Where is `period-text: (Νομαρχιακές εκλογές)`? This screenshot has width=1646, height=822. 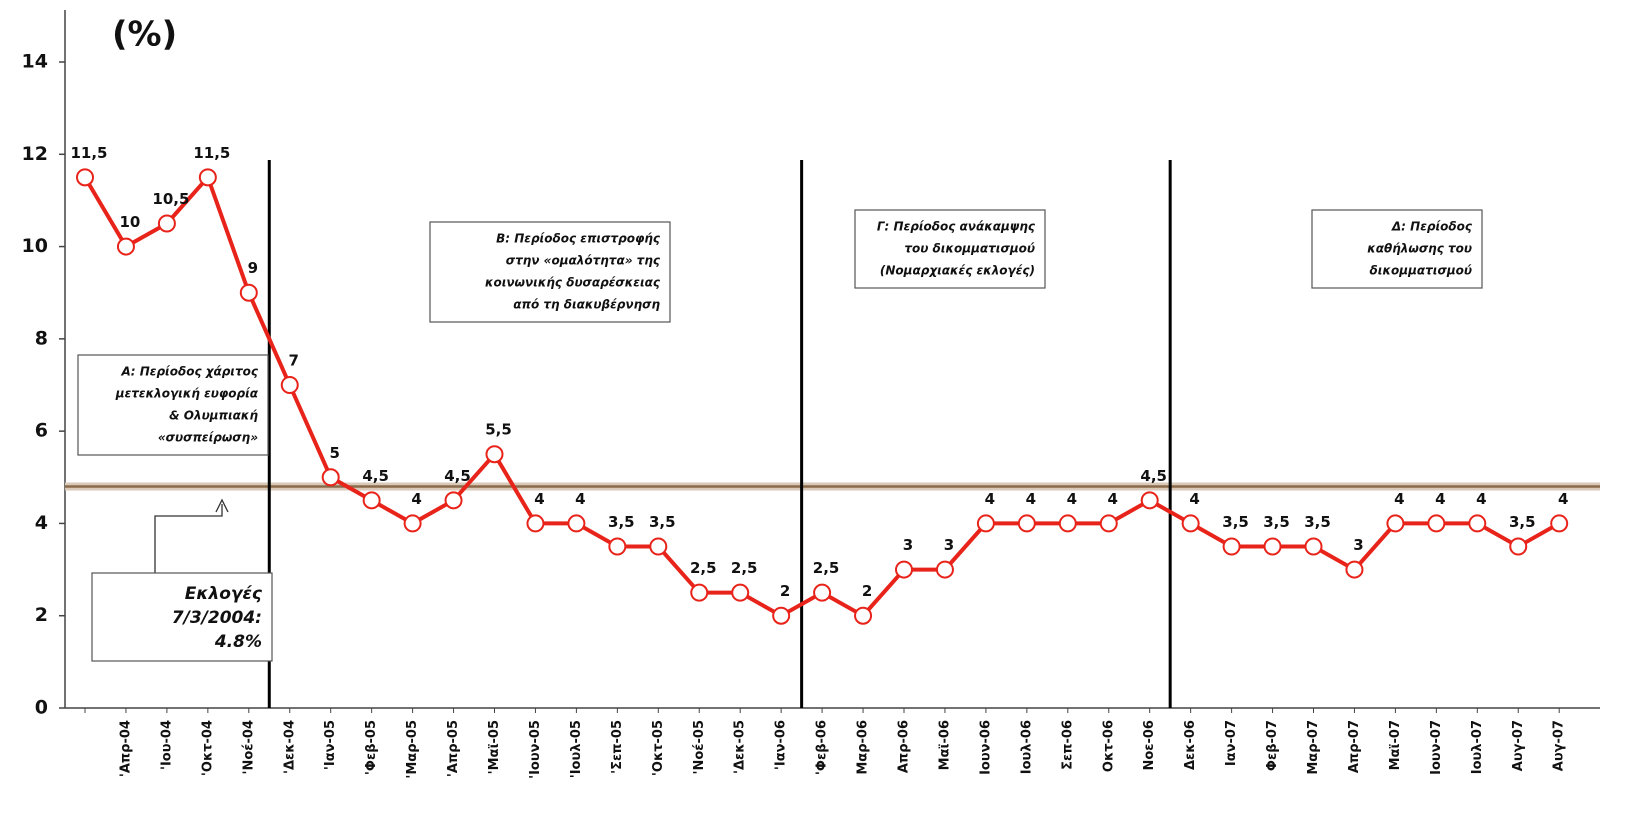
period-text: (Νομαρχιακές εκλογές) is located at coordinates (957, 271).